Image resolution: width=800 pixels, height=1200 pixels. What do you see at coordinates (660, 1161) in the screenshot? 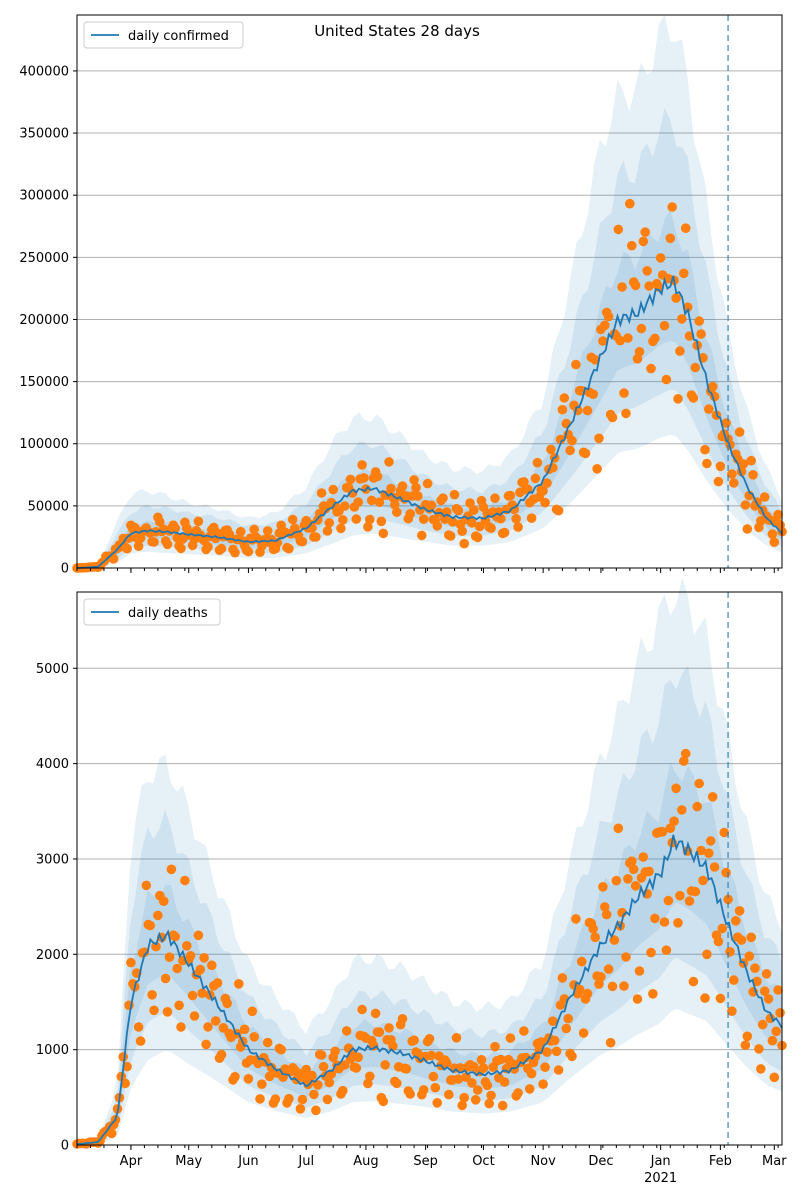
I see `x-tick-label: Jan` at bounding box center [660, 1161].